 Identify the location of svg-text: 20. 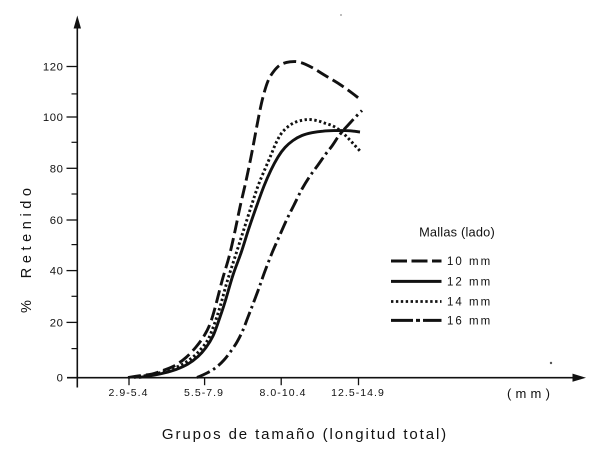
(57, 323).